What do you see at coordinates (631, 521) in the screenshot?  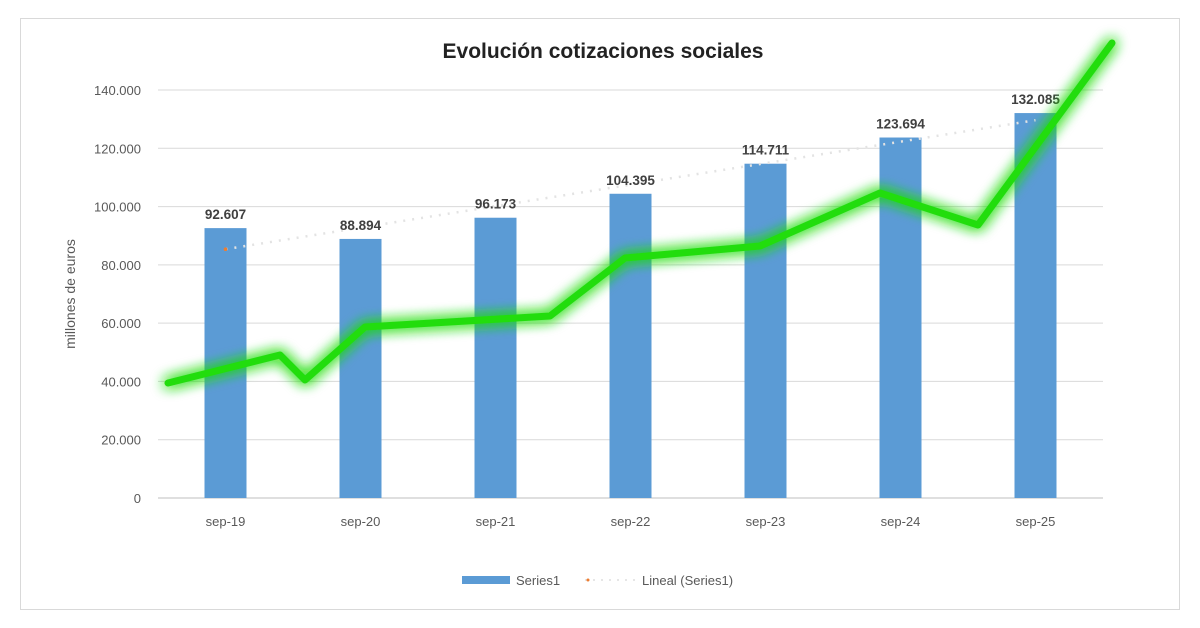 I see `x-tick-label: sep-22` at bounding box center [631, 521].